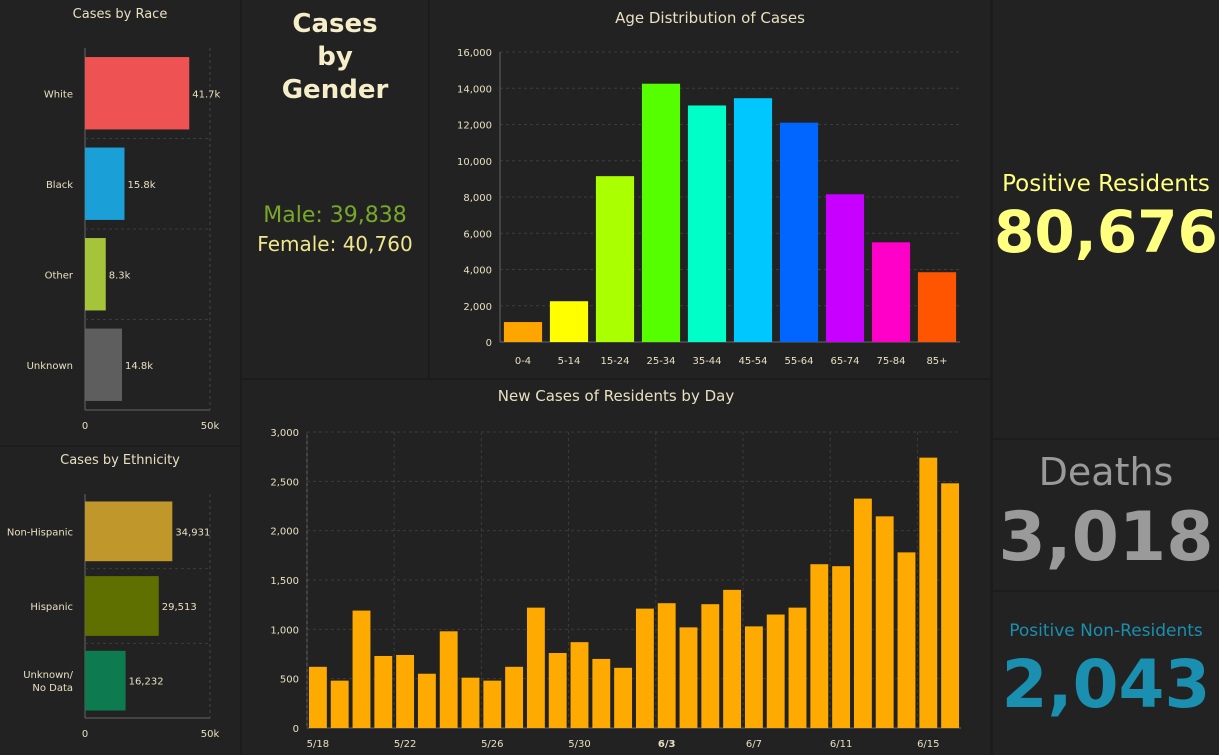 The width and height of the screenshot is (1219, 755). I want to click on category-label: Unknown/, so click(48, 675).